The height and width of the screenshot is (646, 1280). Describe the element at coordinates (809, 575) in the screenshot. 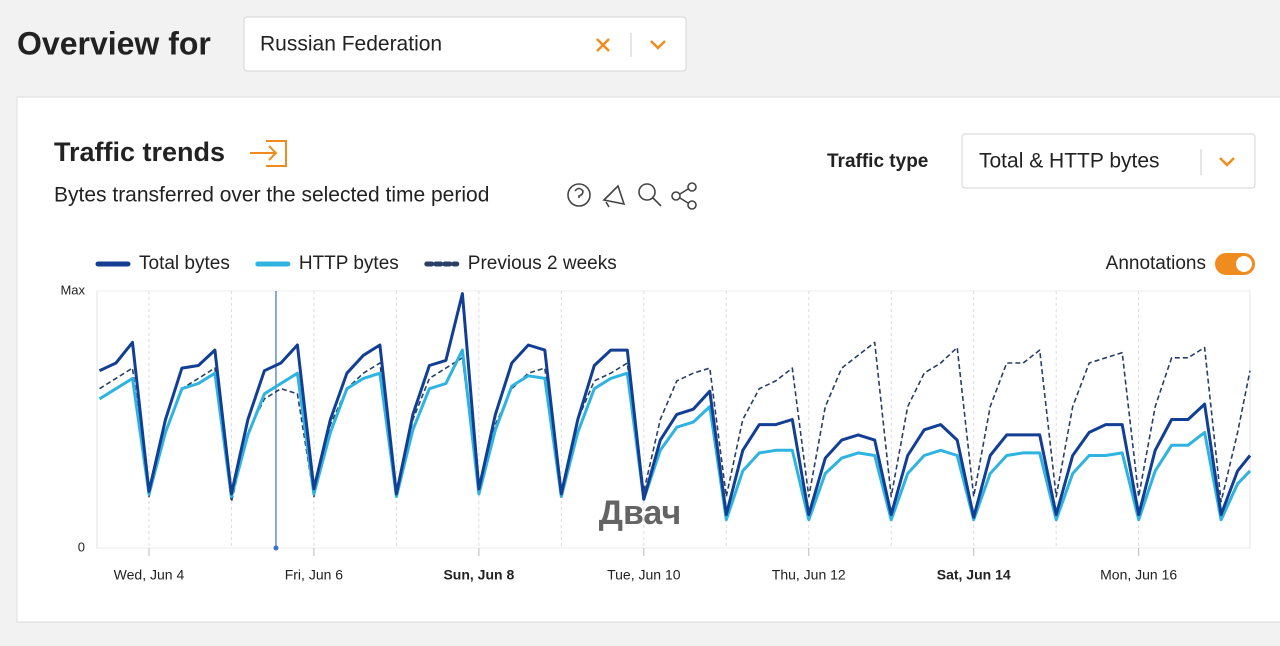

I see `x-tick-label: Thu, Jun 12` at that location.